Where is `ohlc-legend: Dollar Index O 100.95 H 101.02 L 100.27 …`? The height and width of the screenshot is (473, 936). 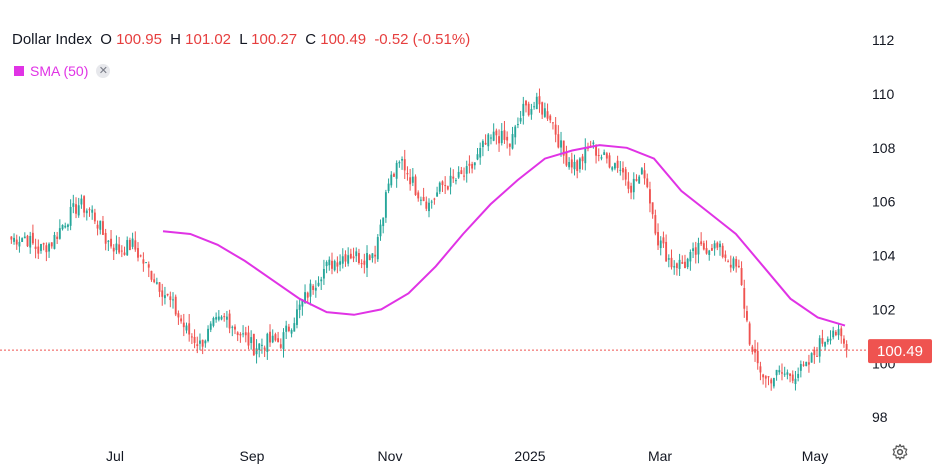
ohlc-legend: Dollar Index O 100.95 H 101.02 L 100.27 … is located at coordinates (241, 39).